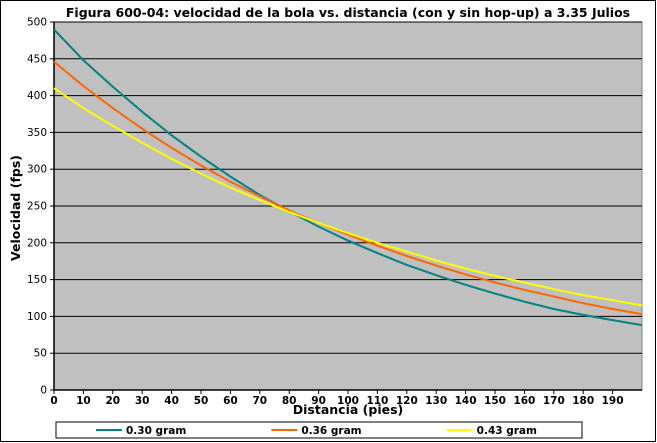  Describe the element at coordinates (37, 170) in the screenshot. I see `y-tick-label: 300` at that location.